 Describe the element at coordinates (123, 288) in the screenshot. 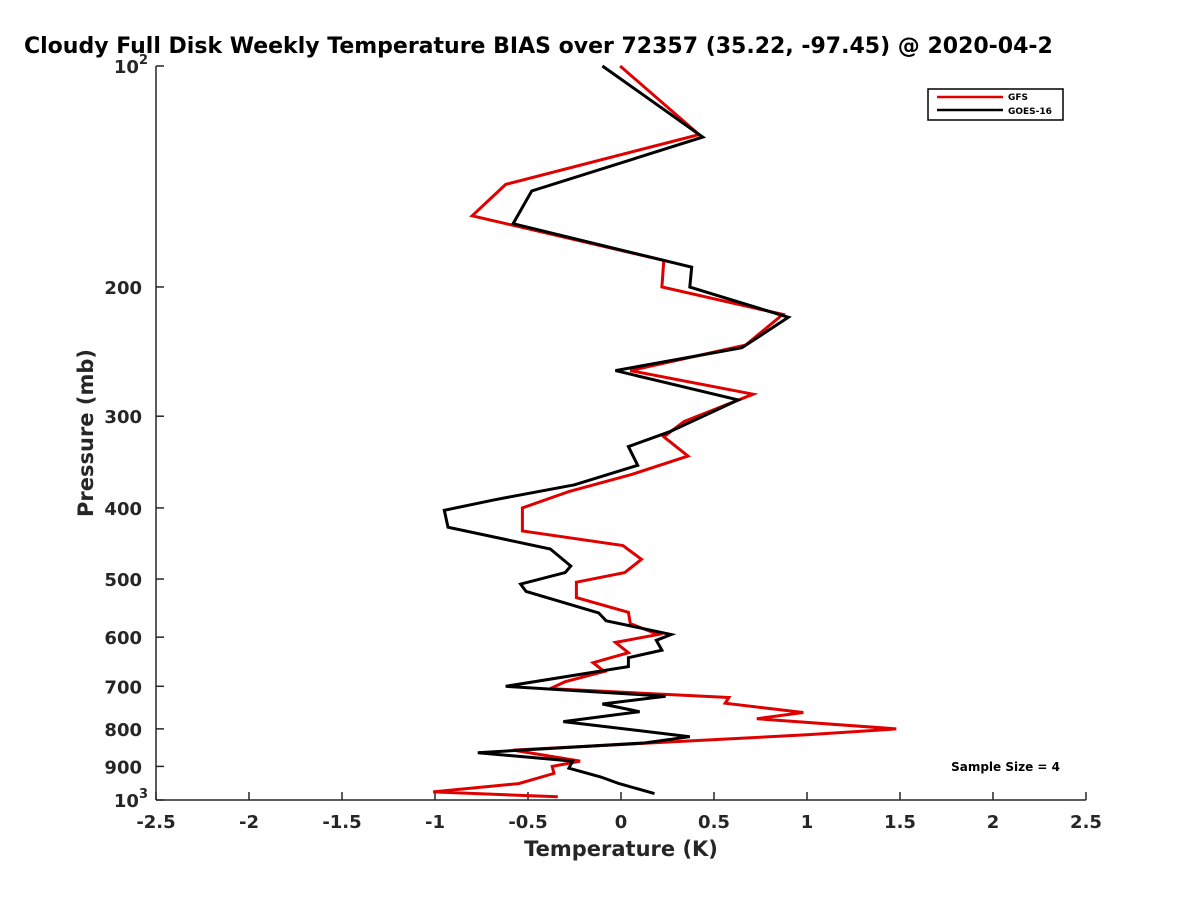

I see `y-tick-label: 200` at that location.